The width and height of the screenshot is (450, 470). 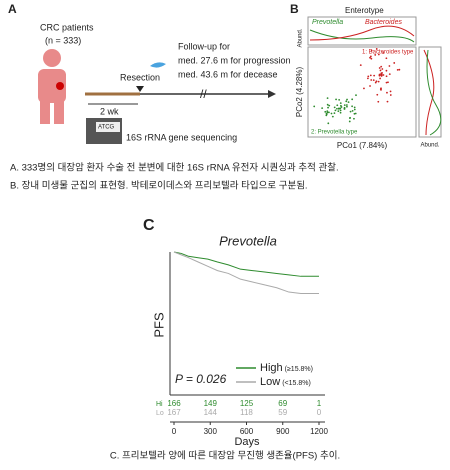 What do you see at coordinates (319, 412) in the screenshot?
I see `risk-count: 0` at bounding box center [319, 412].